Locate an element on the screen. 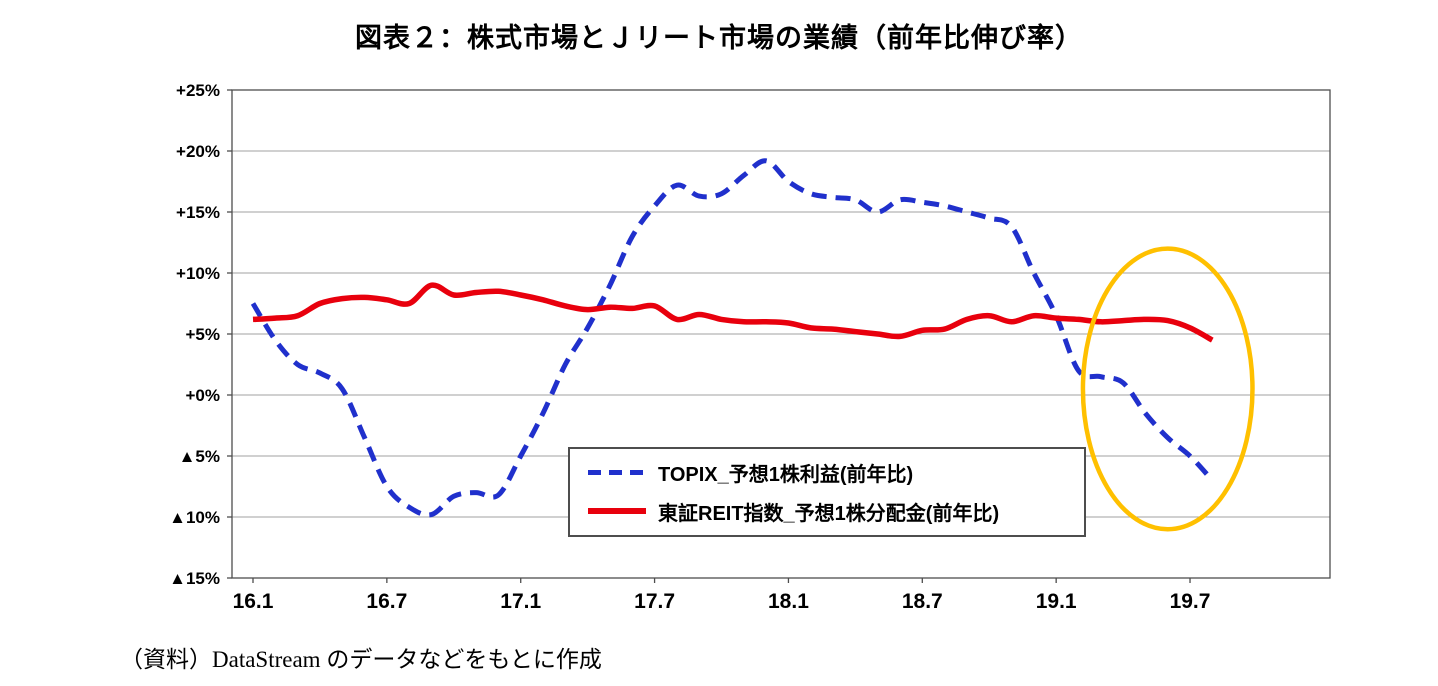  legend-item-topix: TOPIX_予想1株利益(前年比) is located at coordinates (836, 472).